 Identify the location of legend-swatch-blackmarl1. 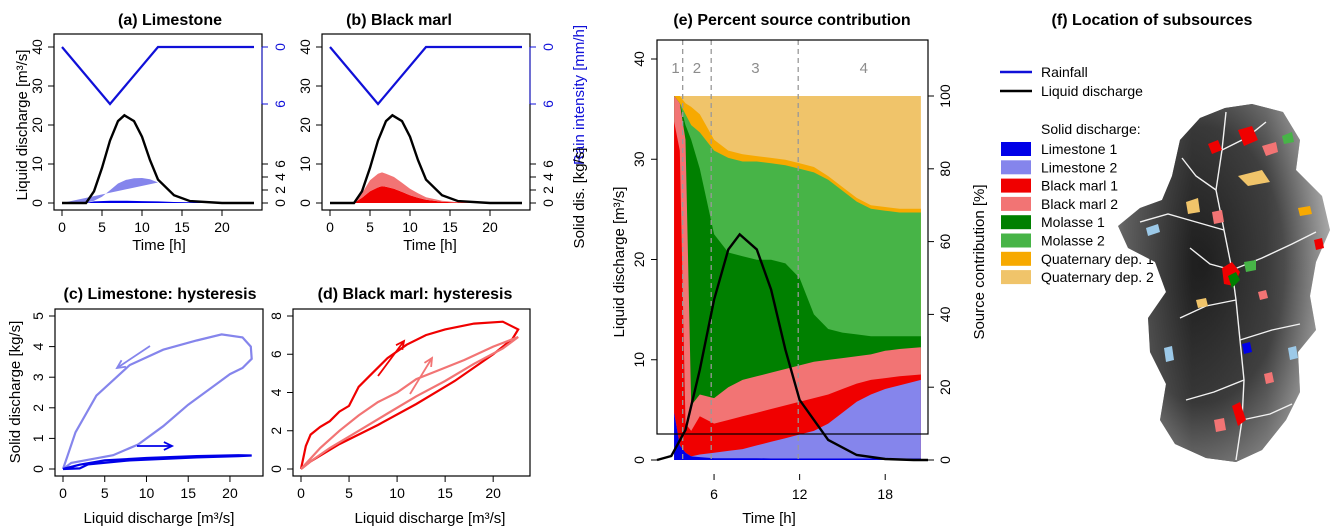
(1016, 185).